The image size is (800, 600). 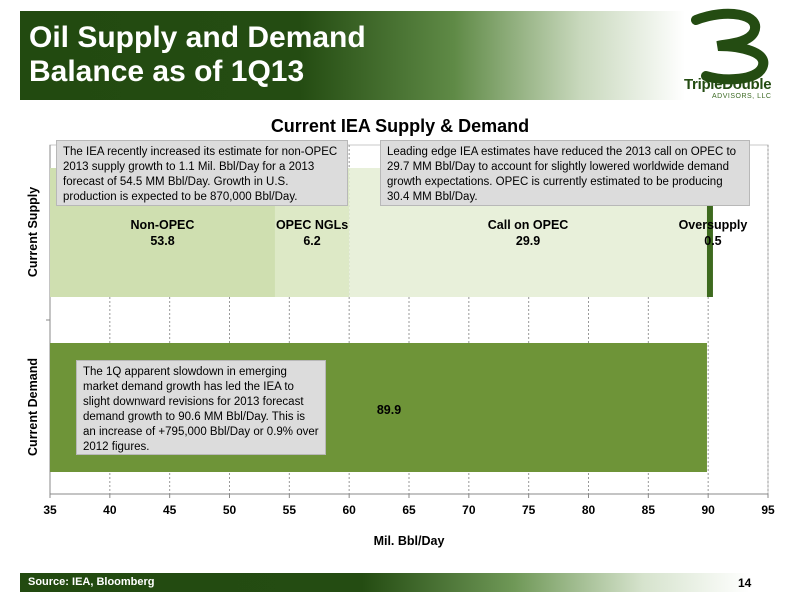 I want to click on non-opec-data-label: 53.8, so click(x=162, y=241).